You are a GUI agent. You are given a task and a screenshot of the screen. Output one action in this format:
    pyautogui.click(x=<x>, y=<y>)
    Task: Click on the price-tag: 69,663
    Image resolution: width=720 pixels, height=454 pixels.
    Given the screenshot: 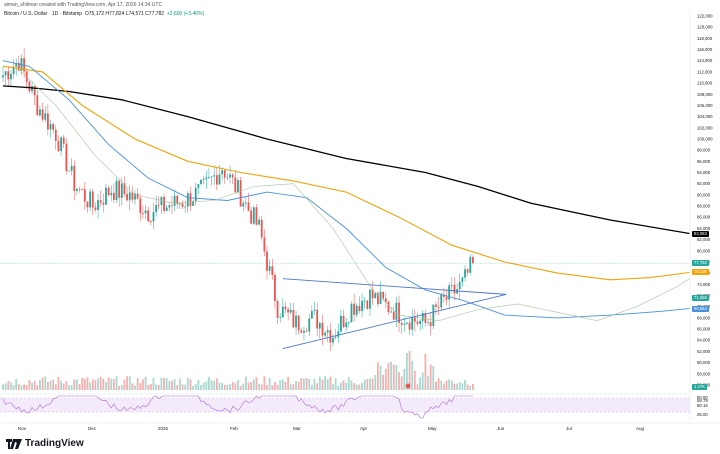 What is the action you would take?
    pyautogui.click(x=700, y=308)
    